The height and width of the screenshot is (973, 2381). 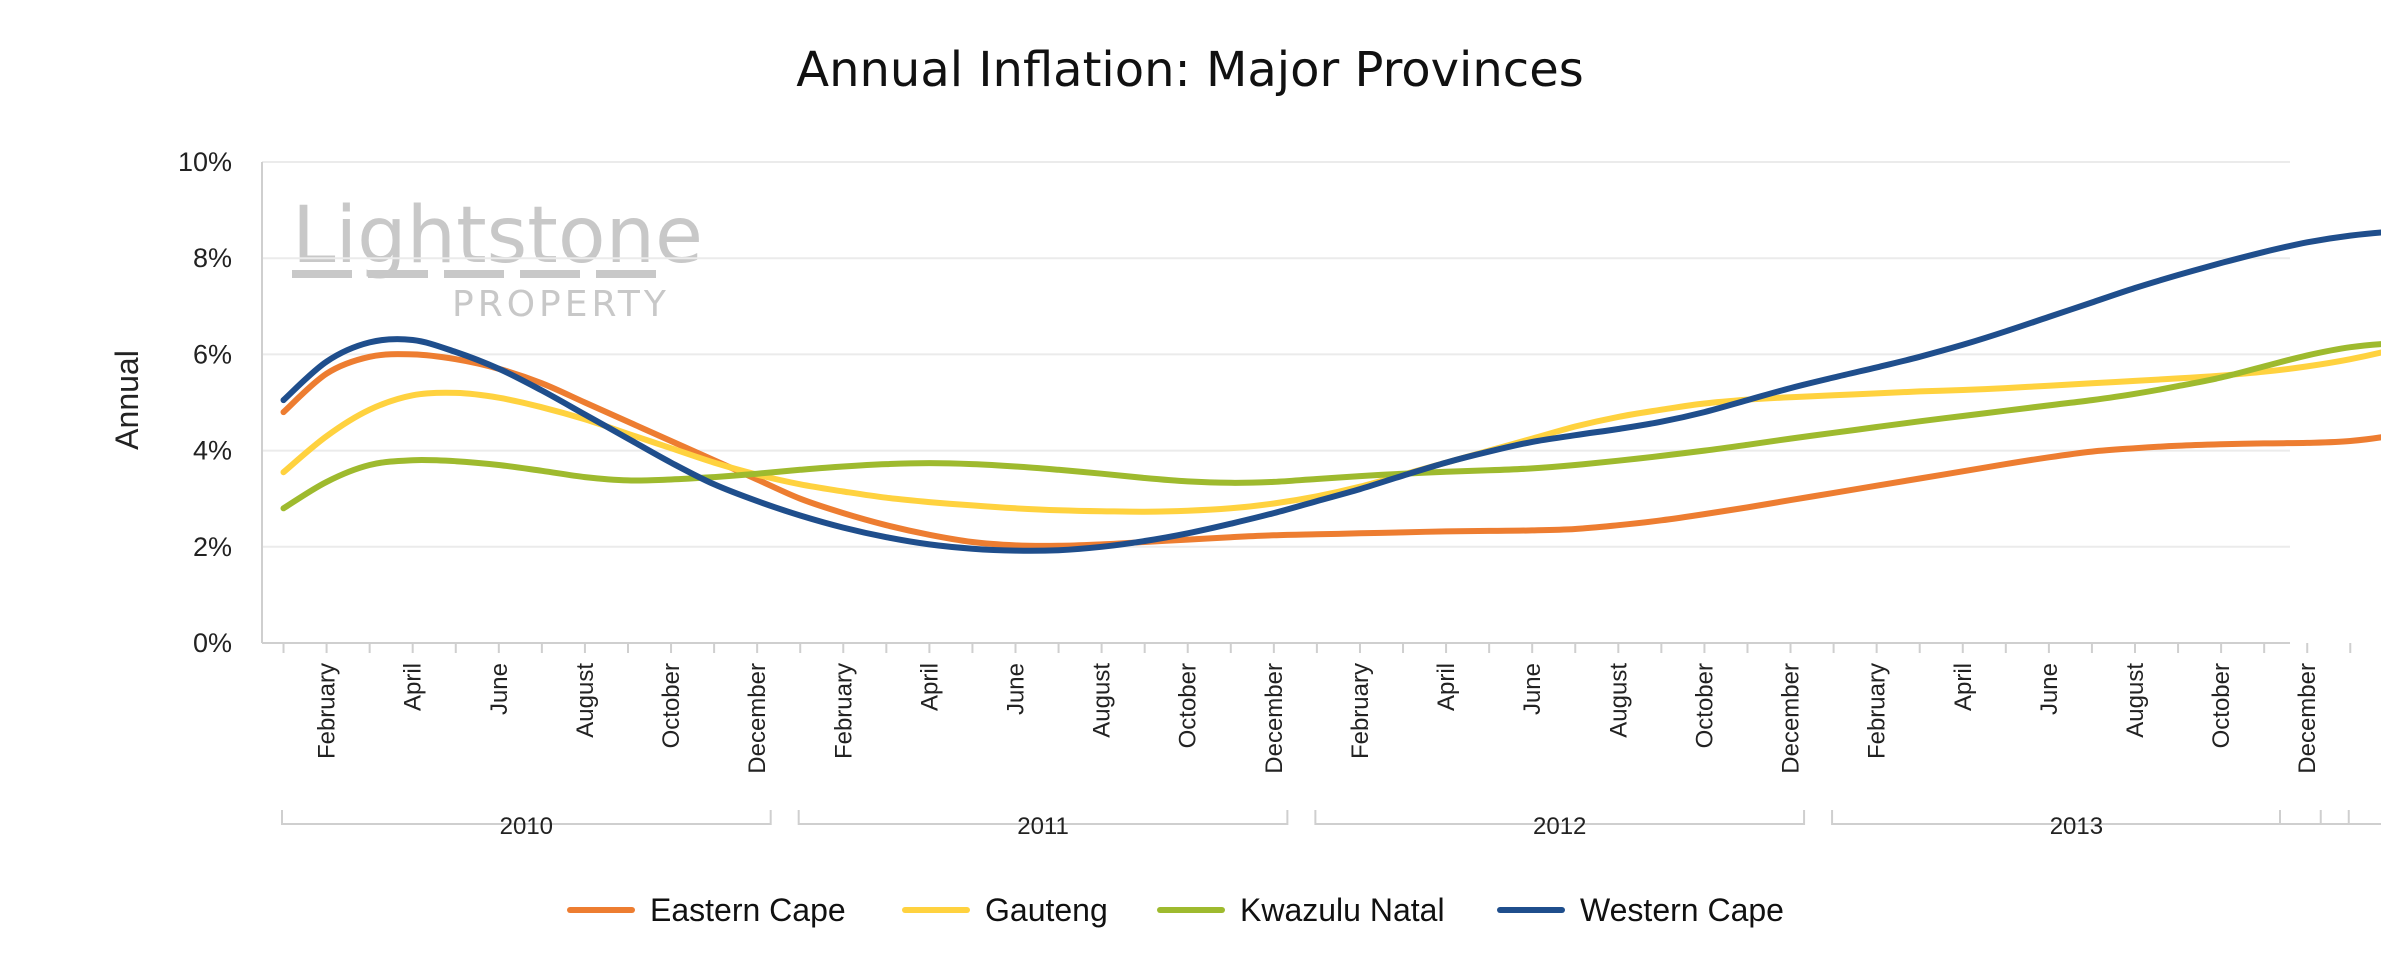 I want to click on y-tick-label: 4%, so click(x=212, y=451).